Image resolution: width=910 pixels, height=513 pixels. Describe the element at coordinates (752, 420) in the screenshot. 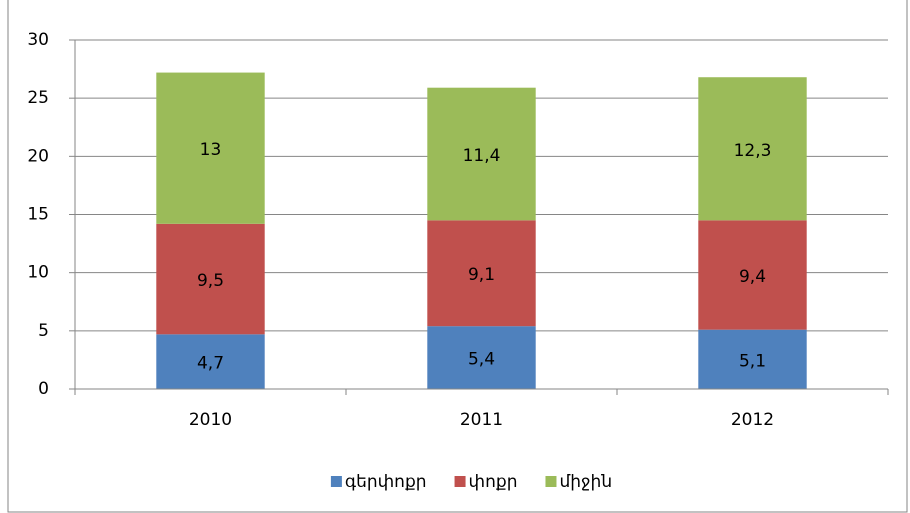

I see `x-tick-label: 2012` at that location.